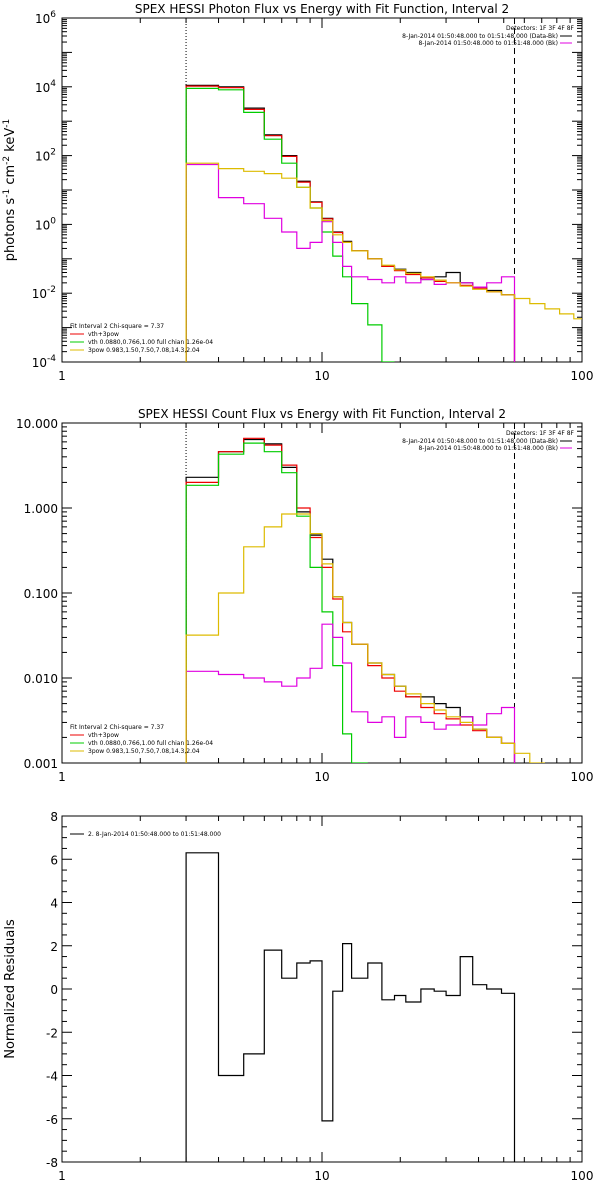 The image size is (600, 1200). Describe the element at coordinates (52, 1077) in the screenshot. I see `y-tick-label: -4` at that location.